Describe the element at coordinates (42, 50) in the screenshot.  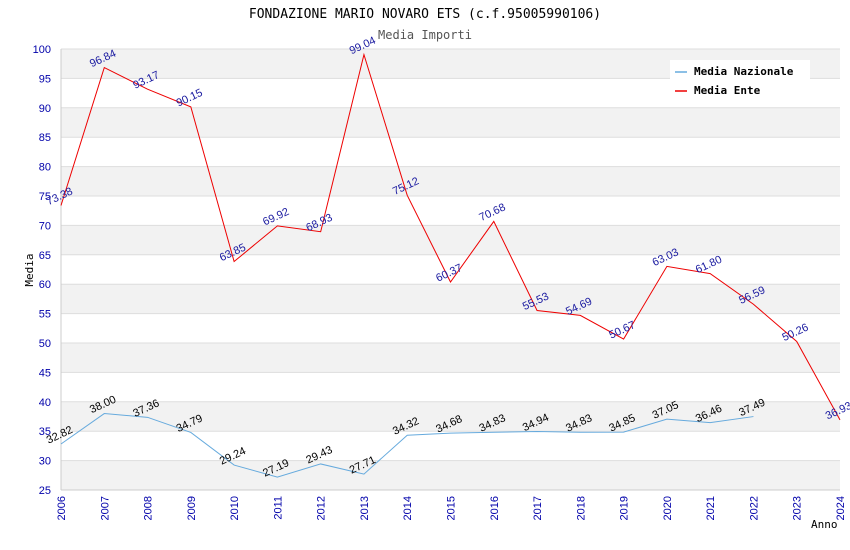
I see `y-tick-label: 100` at that location.